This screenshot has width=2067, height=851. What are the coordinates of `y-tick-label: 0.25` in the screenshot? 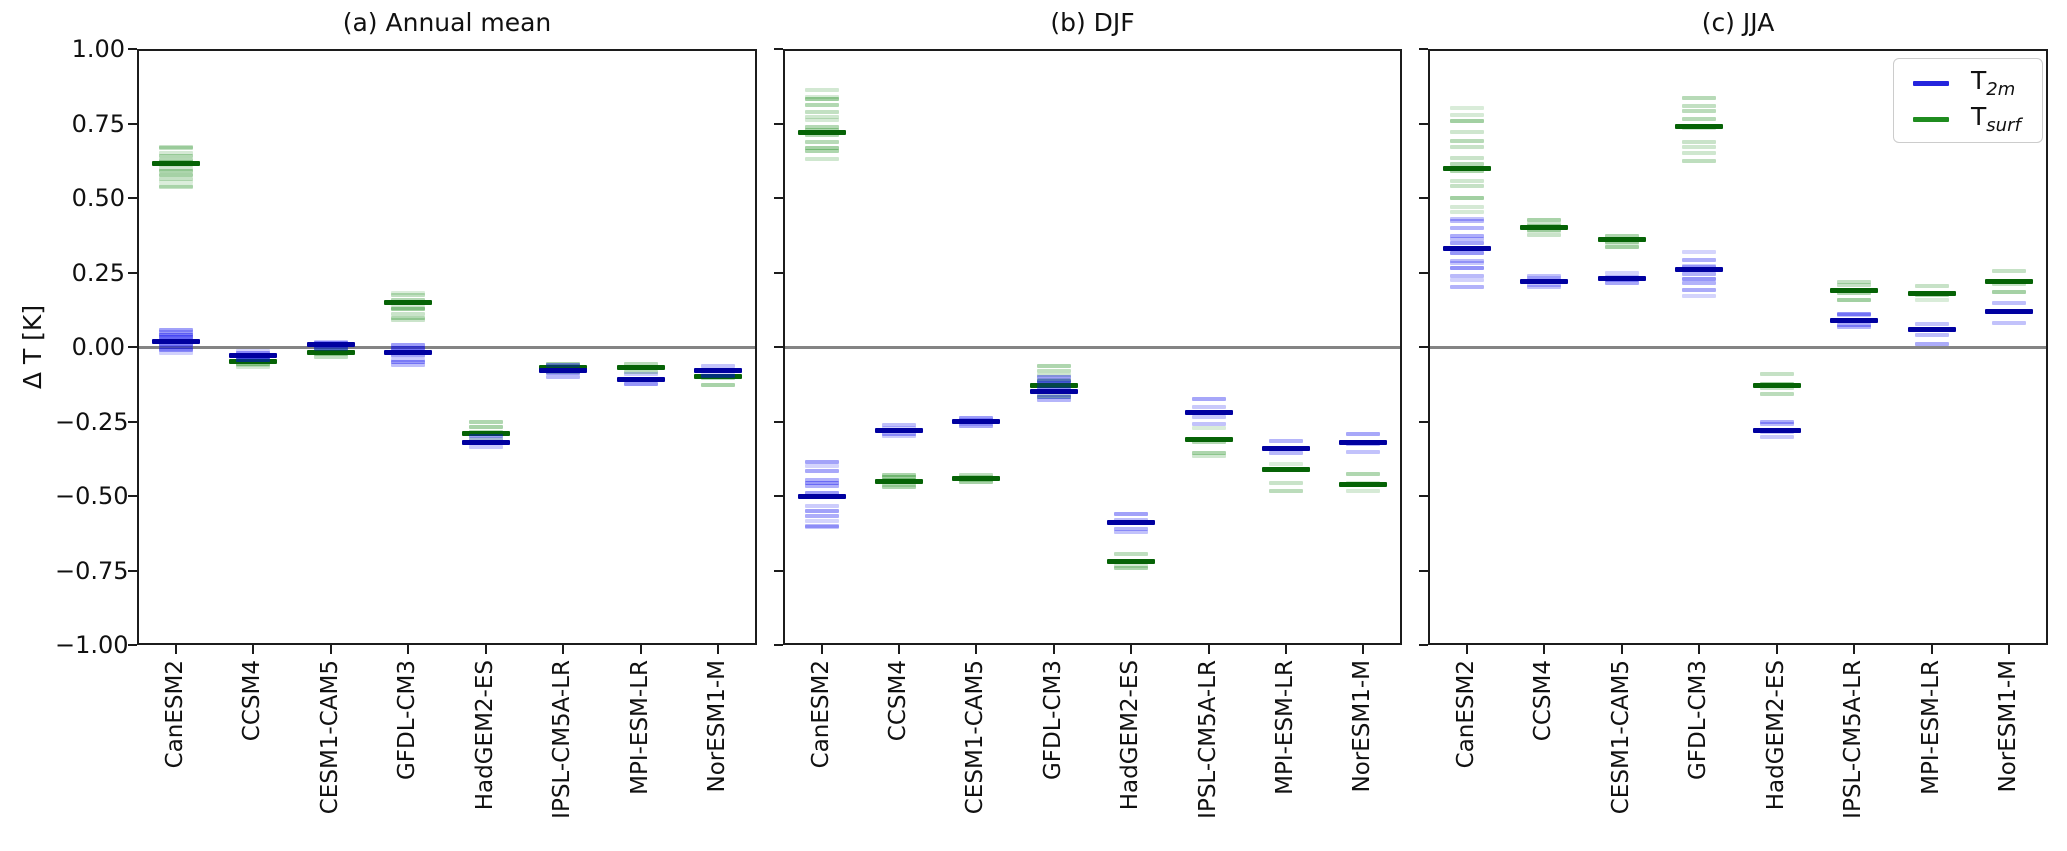 It's located at (98, 272).